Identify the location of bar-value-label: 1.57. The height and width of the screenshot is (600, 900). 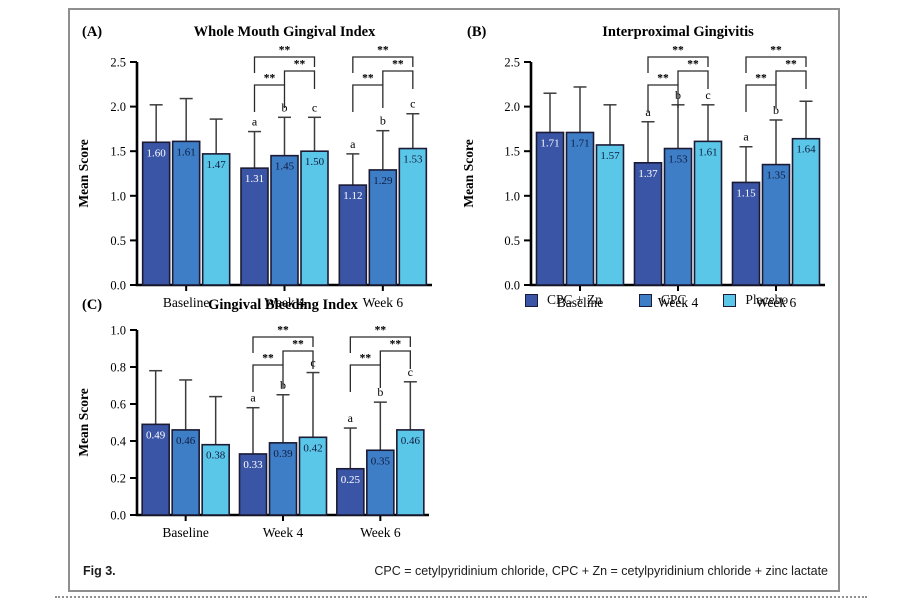
(610, 156).